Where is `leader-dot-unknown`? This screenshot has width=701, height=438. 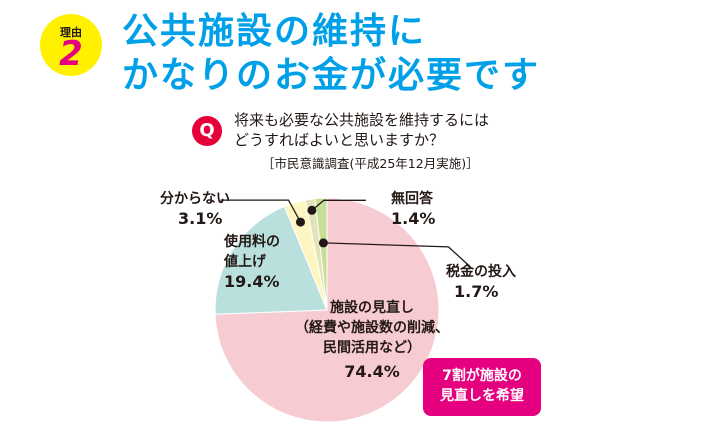
leader-dot-unknown is located at coordinates (300, 222).